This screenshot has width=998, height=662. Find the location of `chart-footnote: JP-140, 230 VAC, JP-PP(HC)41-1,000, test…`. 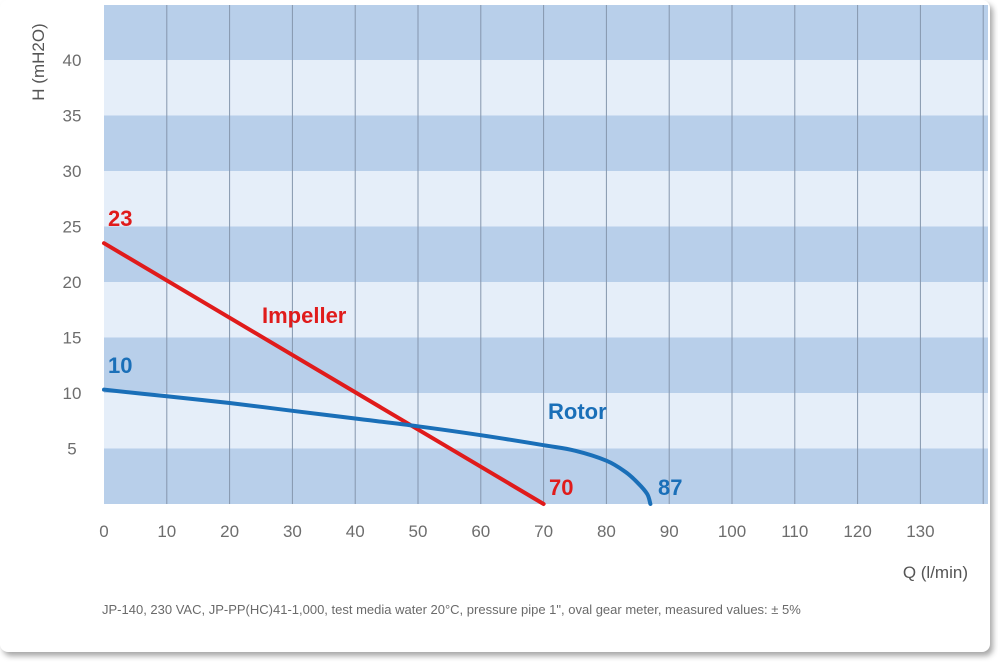

chart-footnote: JP-140, 230 VAC, JP-PP(HC)41-1,000, test… is located at coordinates (451, 609).